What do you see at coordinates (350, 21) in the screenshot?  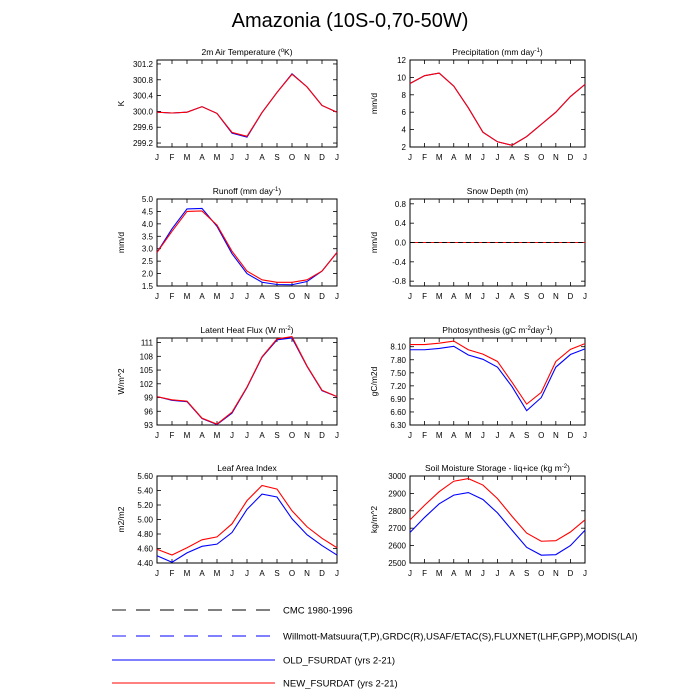 I see `page-title: Amazonia (10S-0,70-50W)` at bounding box center [350, 21].